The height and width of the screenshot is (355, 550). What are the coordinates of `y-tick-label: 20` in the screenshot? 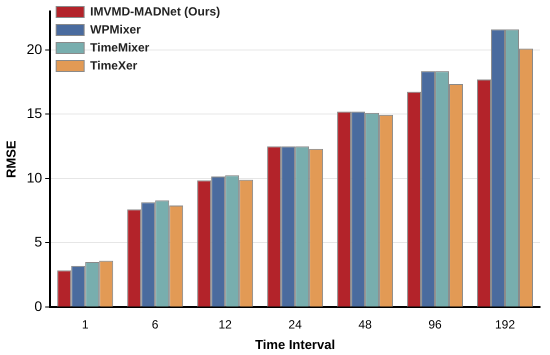 It's located at (34, 48).